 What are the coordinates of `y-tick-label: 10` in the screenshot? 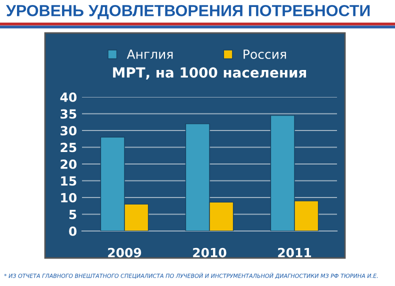 It's located at (69, 197).